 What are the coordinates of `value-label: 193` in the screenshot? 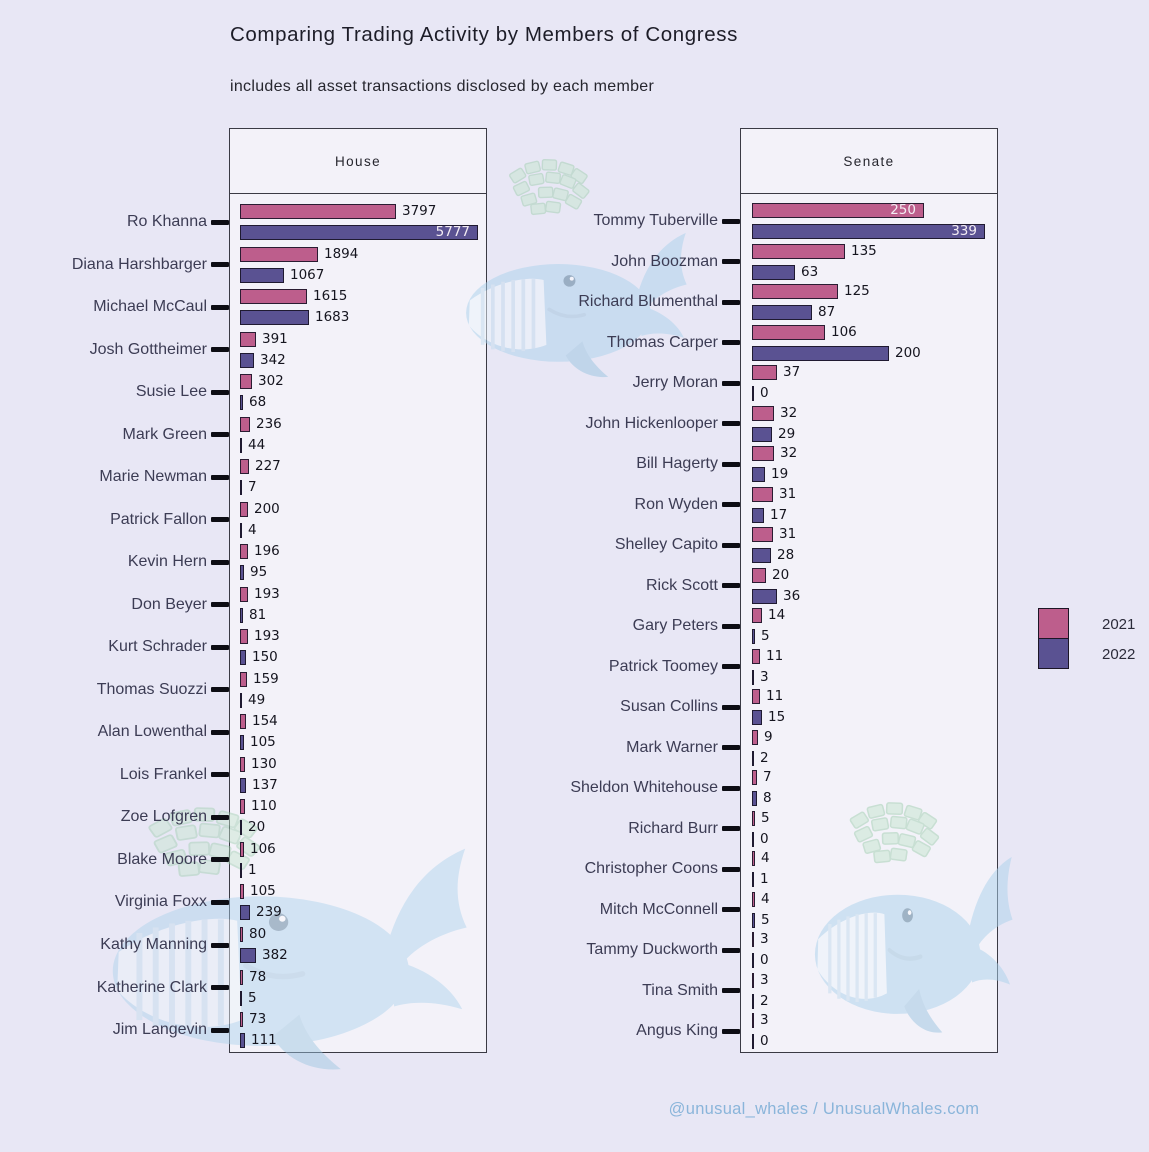 It's located at (267, 593).